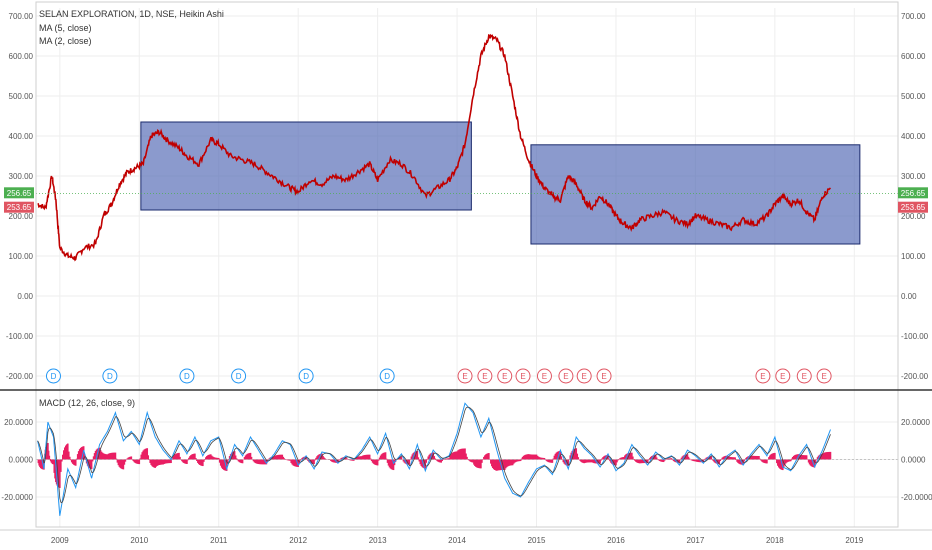 This screenshot has height=550, width=932. I want to click on range-rectangle, so click(695, 194).